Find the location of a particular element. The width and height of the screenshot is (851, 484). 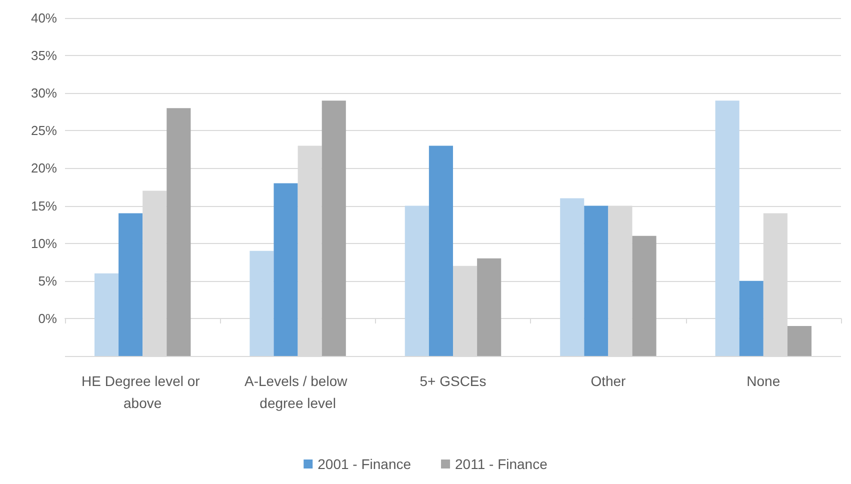

x-tick-label: A-Levels / below degree level is located at coordinates (298, 392).